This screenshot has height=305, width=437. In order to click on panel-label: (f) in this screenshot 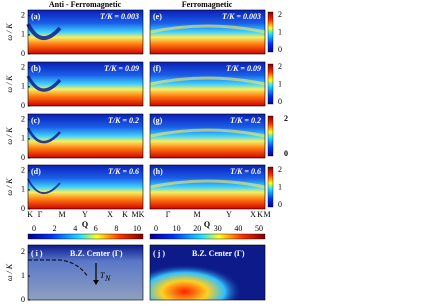, I will do `click(157, 68)`.